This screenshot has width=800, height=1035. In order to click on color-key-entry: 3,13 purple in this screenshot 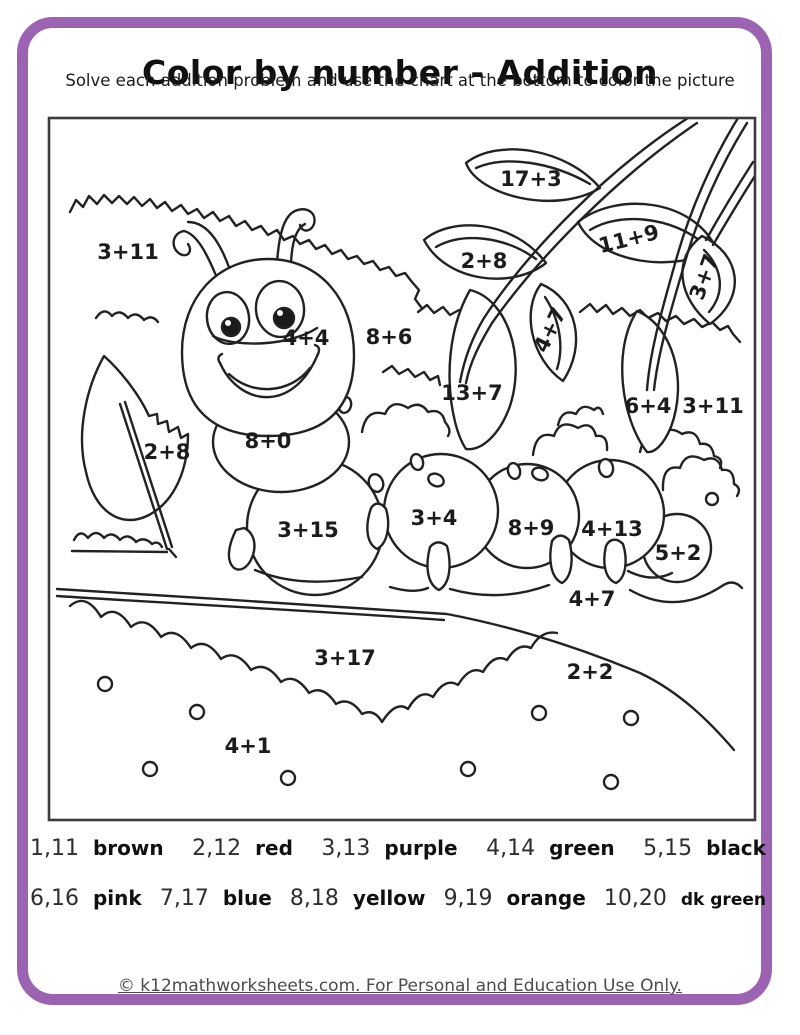, I will do `click(389, 848)`.